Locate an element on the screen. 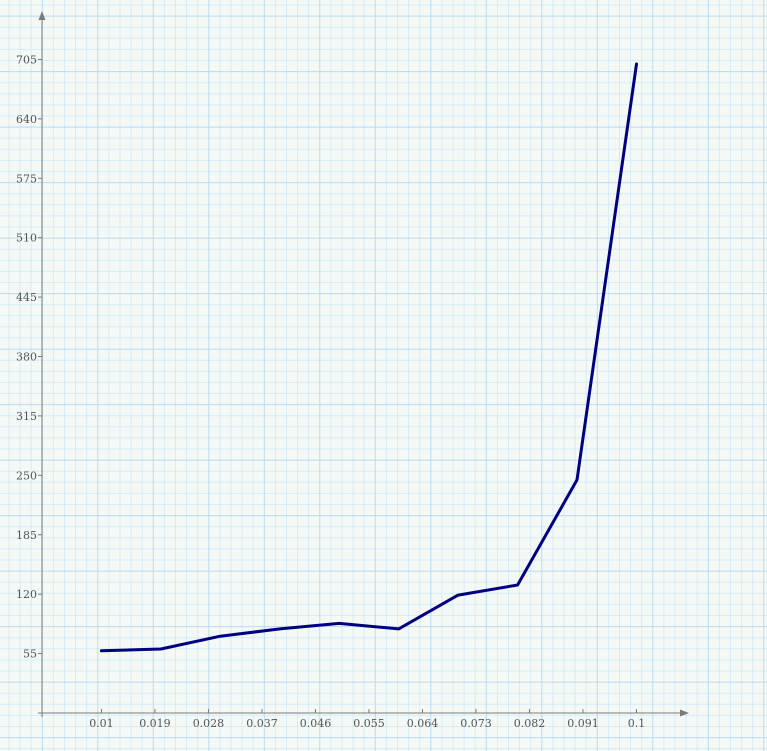 The image size is (767, 751). y-tick-label: 640 is located at coordinates (26, 119).